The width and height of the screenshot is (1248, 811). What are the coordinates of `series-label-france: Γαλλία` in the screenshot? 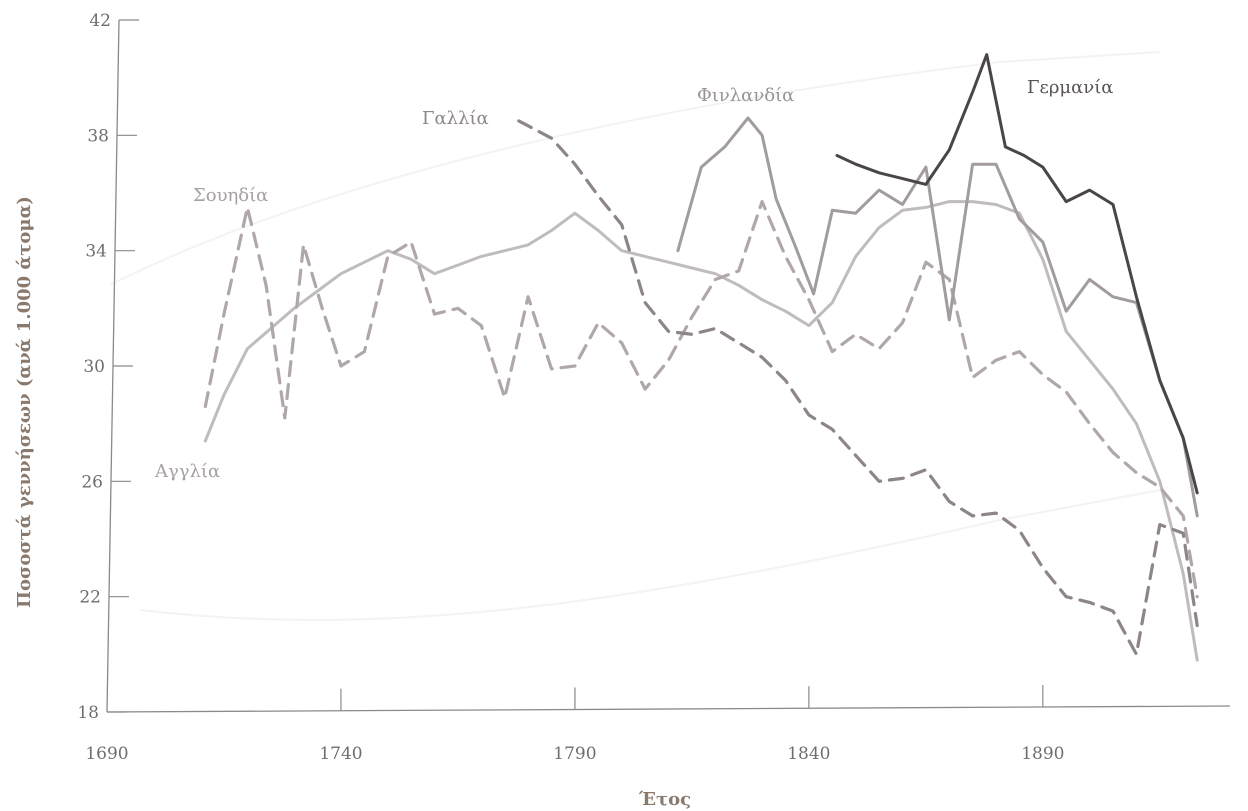 It's located at (455, 118).